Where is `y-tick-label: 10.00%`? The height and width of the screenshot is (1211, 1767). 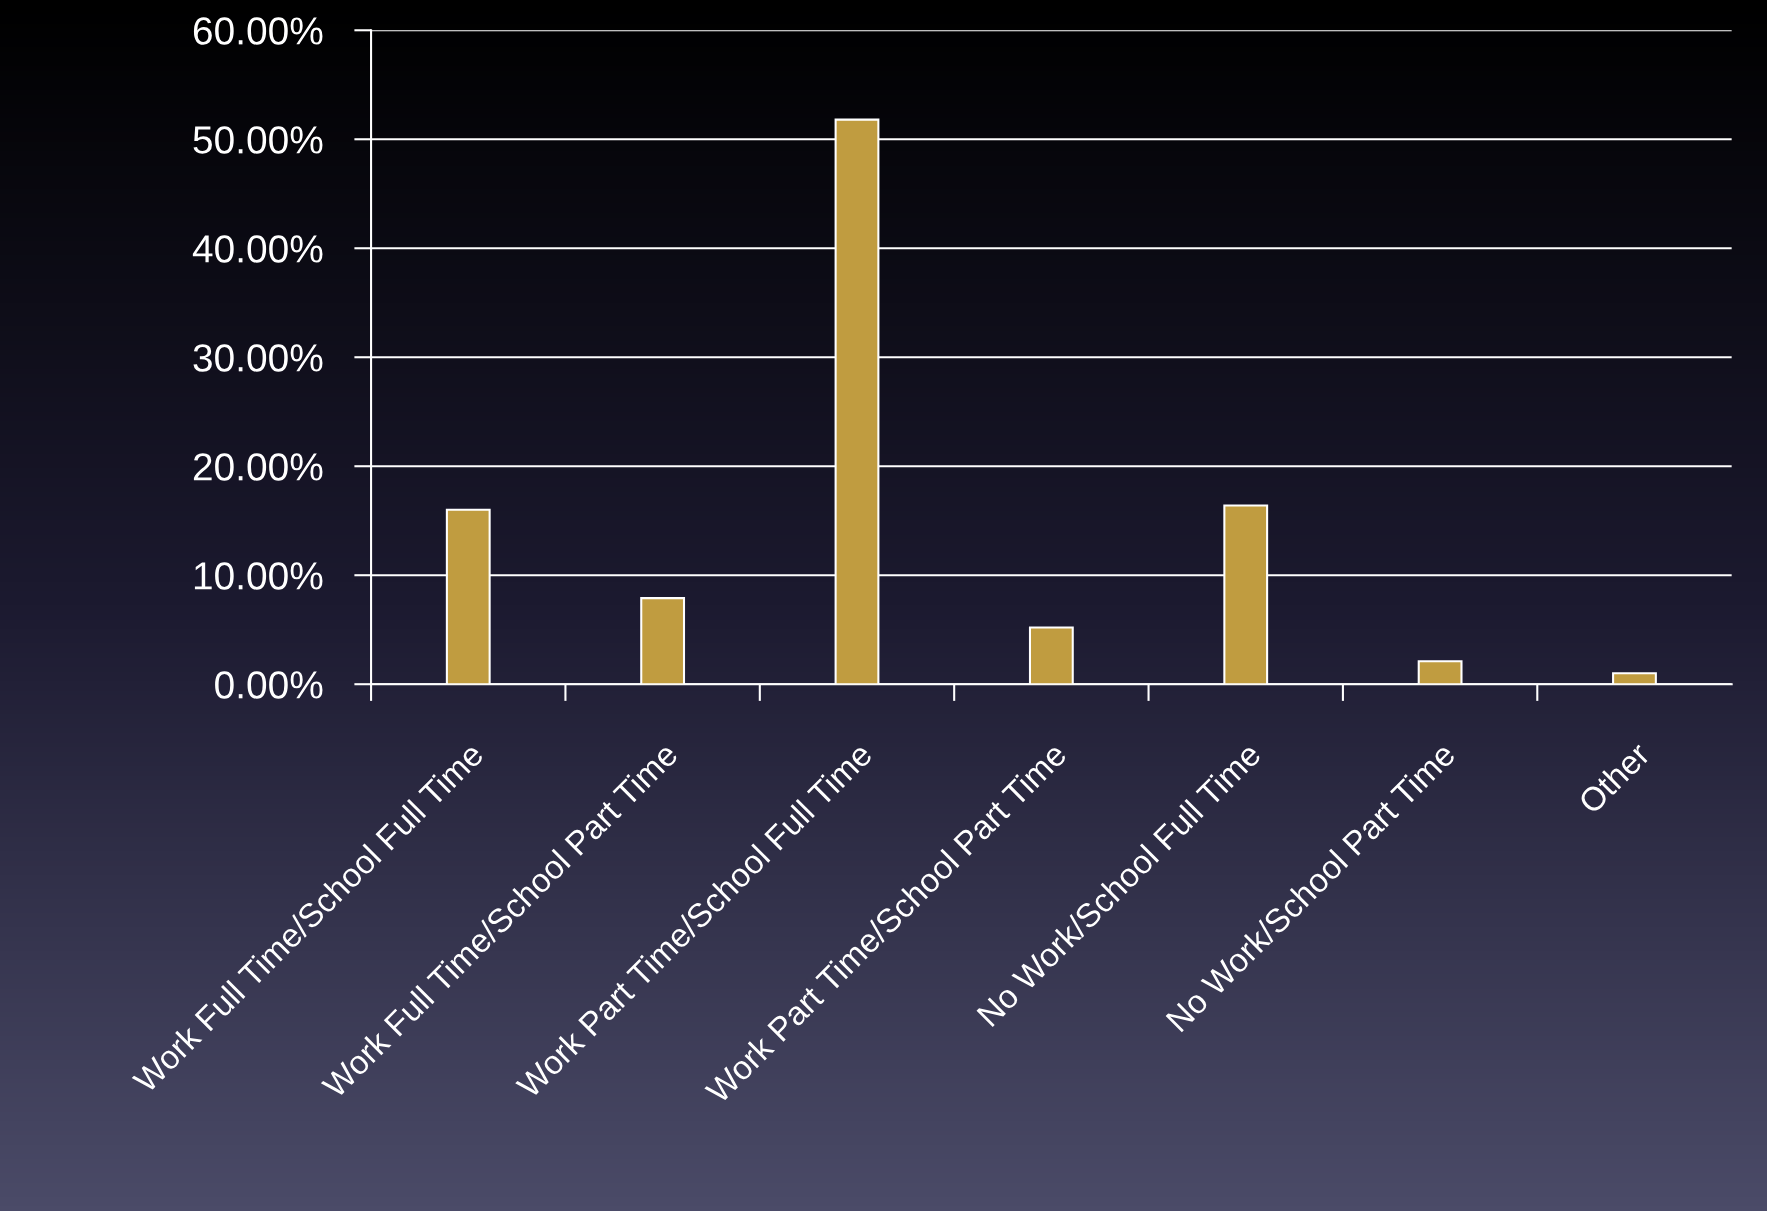
y-tick-label: 10.00% is located at coordinates (258, 576).